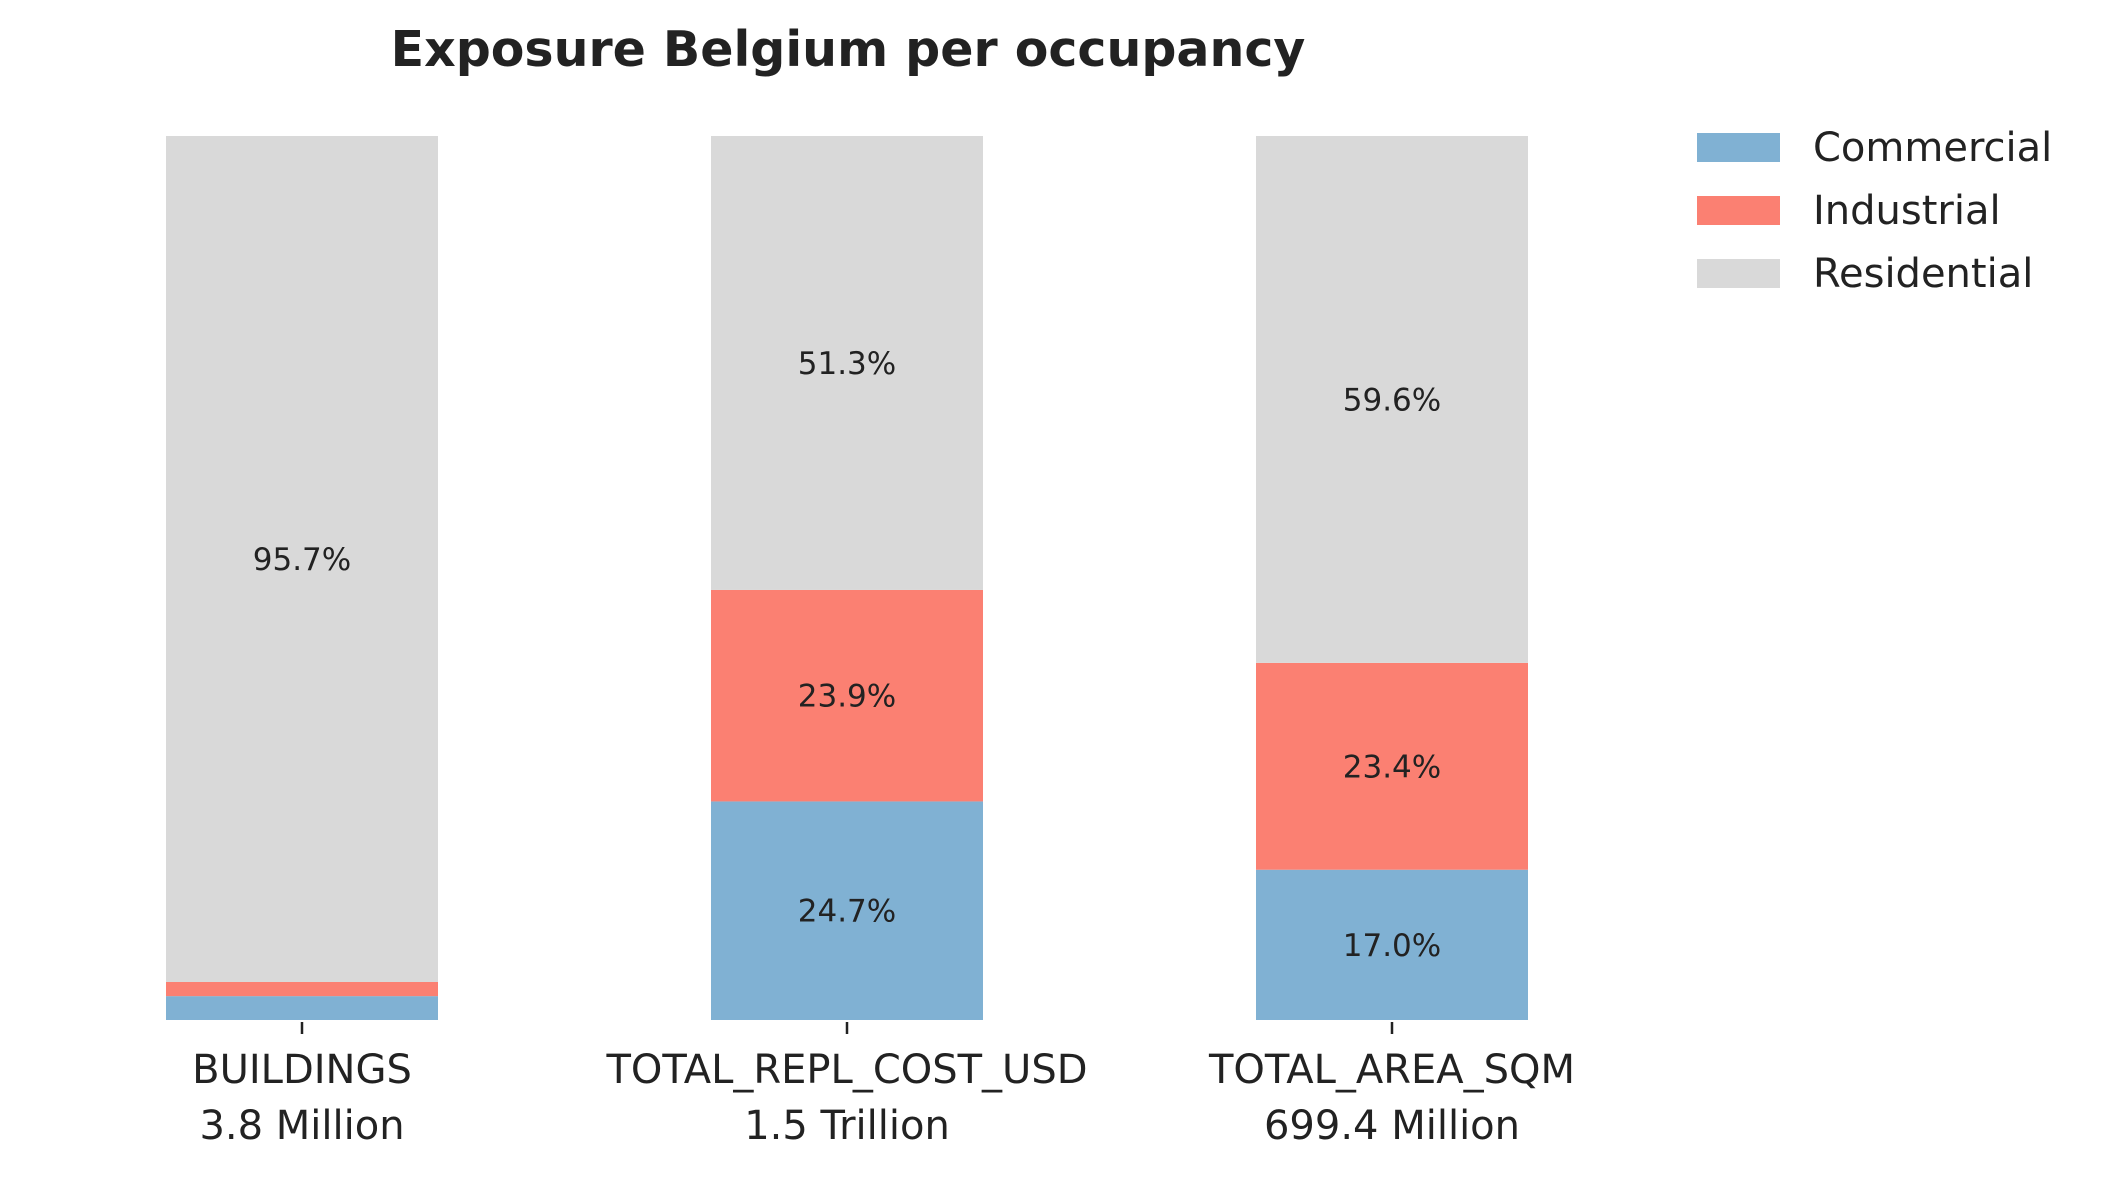 This screenshot has height=1177, width=2107. Describe the element at coordinates (1923, 274) in the screenshot. I see `legend-label-residential: Residential` at that location.